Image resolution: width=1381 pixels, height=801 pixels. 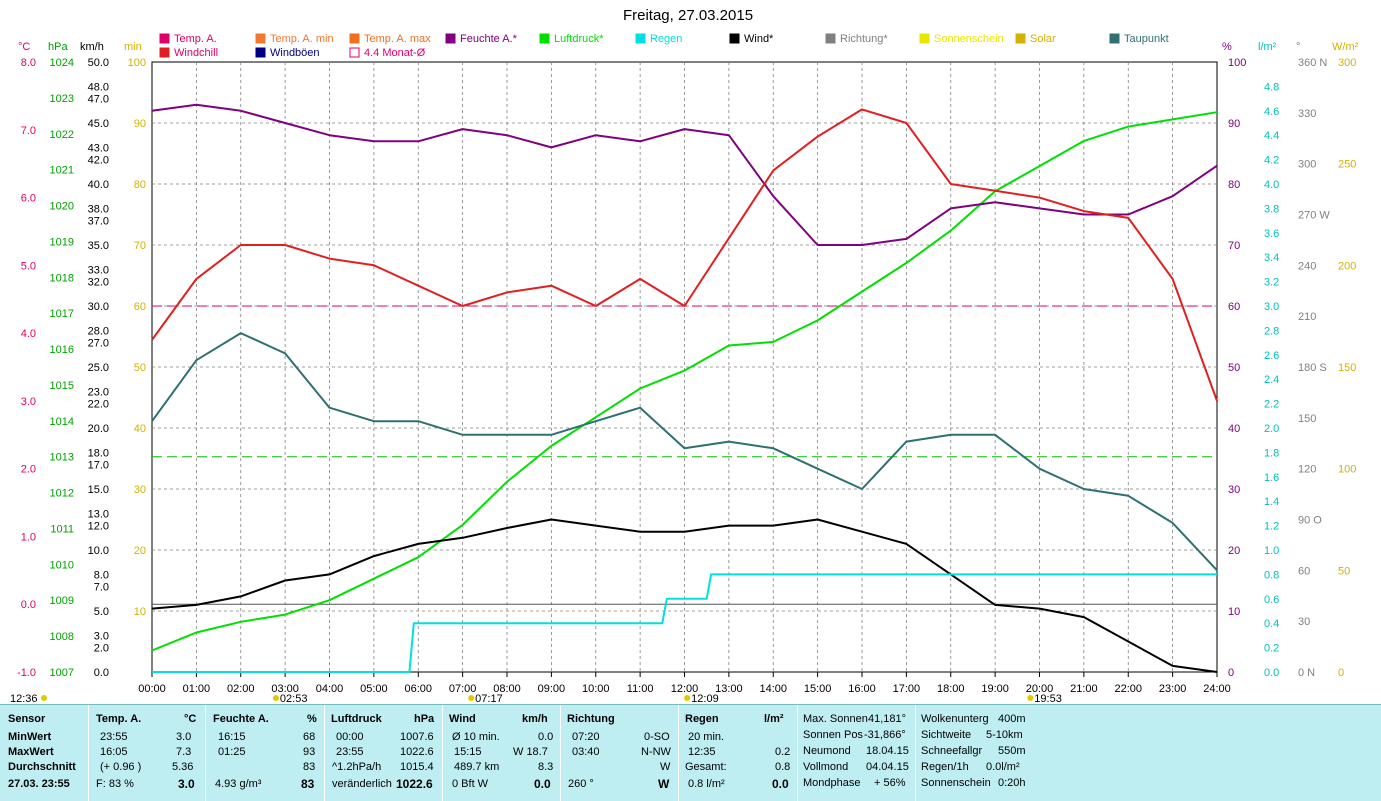 What do you see at coordinates (666, 39) in the screenshot?
I see `legend-label: Regen` at bounding box center [666, 39].